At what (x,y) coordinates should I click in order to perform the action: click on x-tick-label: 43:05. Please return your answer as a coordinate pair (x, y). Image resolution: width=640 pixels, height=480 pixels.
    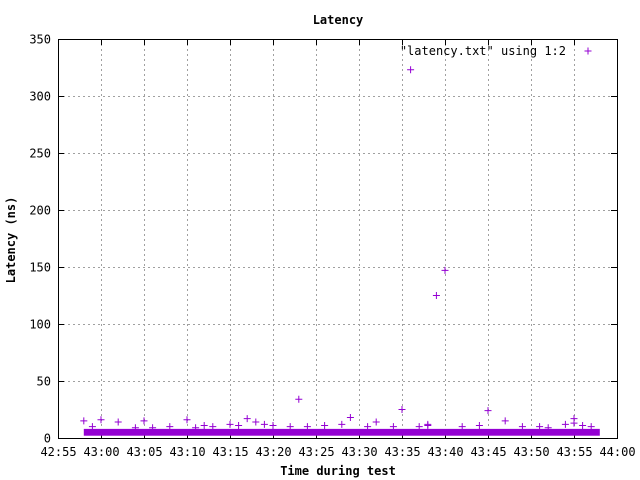
    Looking at the image, I should click on (144, 452).